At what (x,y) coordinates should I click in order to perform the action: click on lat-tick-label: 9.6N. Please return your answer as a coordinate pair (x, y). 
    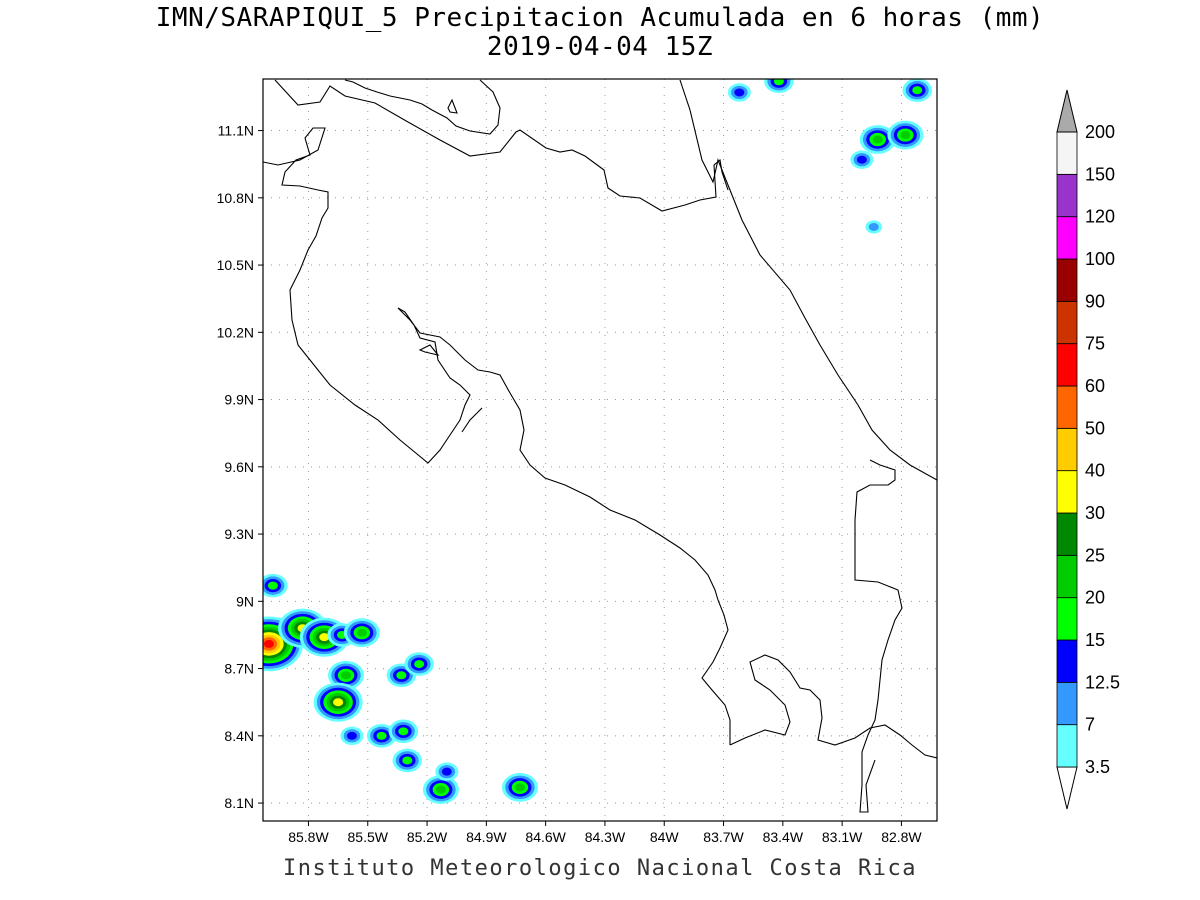
    Looking at the image, I should click on (239, 467).